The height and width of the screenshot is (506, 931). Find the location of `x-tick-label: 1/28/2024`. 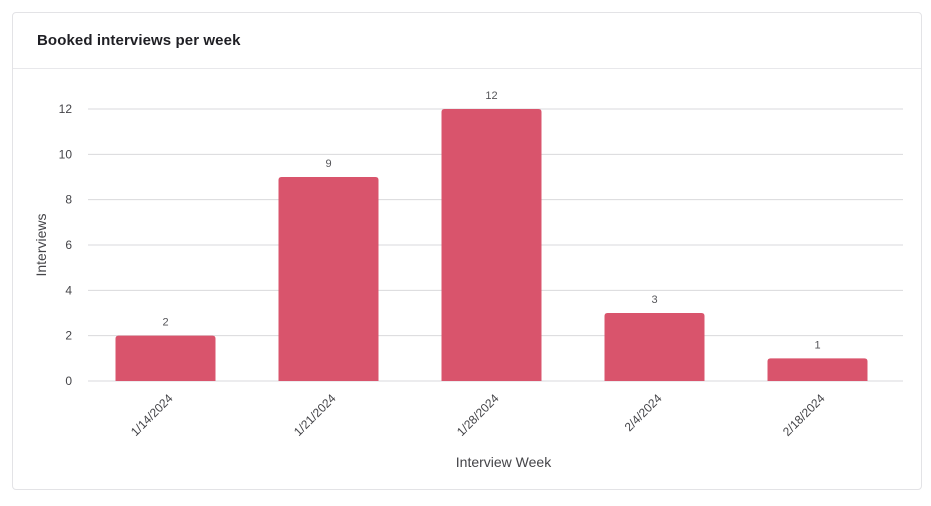

x-tick-label: 1/28/2024 is located at coordinates (478, 415).